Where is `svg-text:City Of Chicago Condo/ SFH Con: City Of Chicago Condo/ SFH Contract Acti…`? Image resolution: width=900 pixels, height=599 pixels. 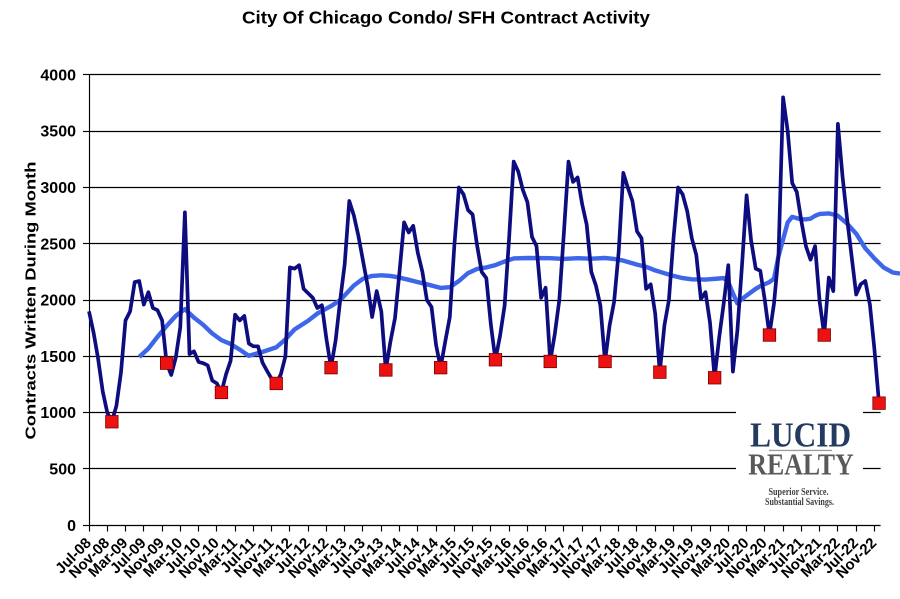
svg-text:City Of Chicago Condo/ SFH Con: City Of Chicago Condo/ SFH Contract Acti… is located at coordinates (446, 18).